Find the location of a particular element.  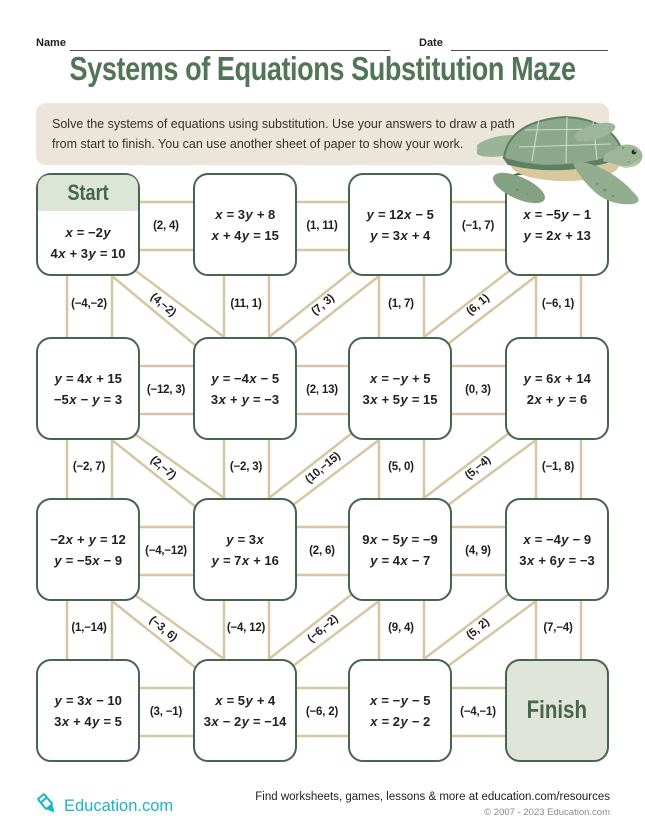

equation-line: y = 3x is located at coordinates (245, 539).